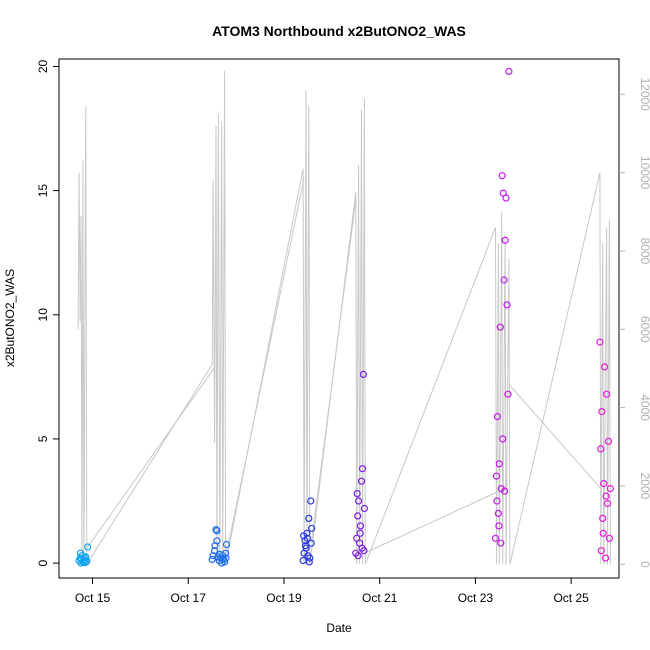 The height and width of the screenshot is (650, 650). Describe the element at coordinates (43, 562) in the screenshot. I see `y-tick-label: 0` at that location.